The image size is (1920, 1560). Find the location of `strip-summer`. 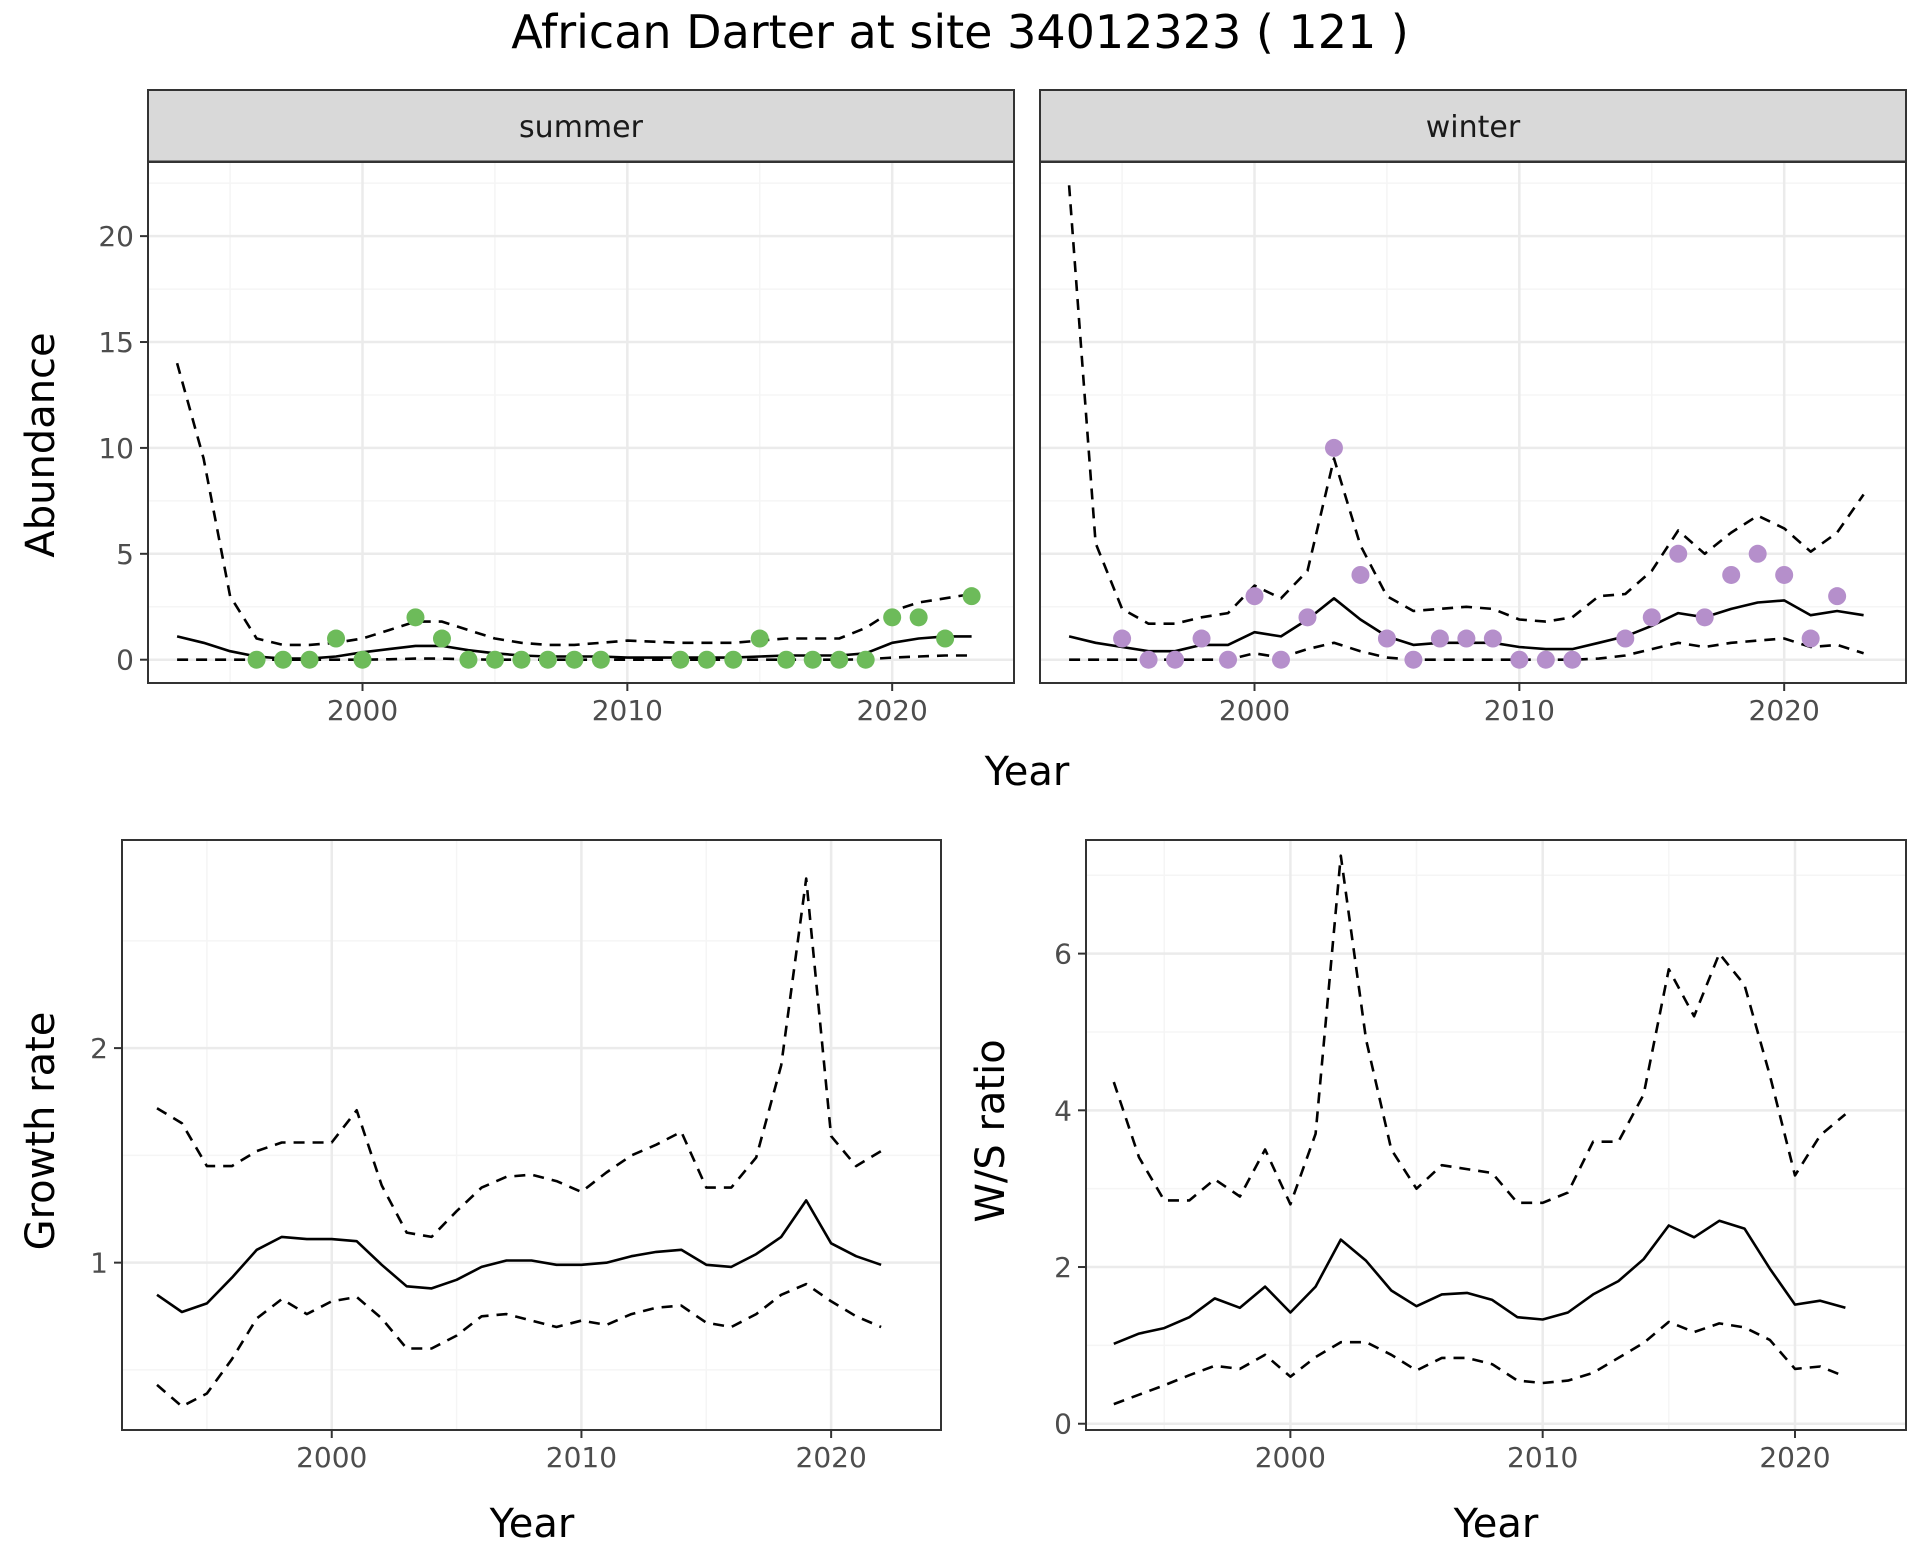

strip-summer is located at coordinates (581, 126).